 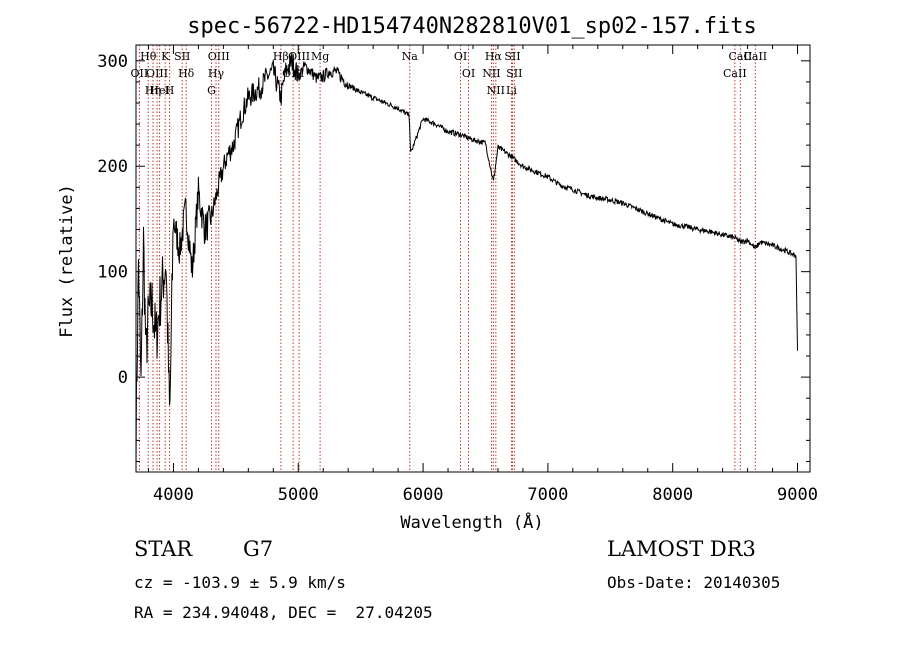 What do you see at coordinates (797, 495) in the screenshot?
I see `x-tick-label: 9000` at bounding box center [797, 495].